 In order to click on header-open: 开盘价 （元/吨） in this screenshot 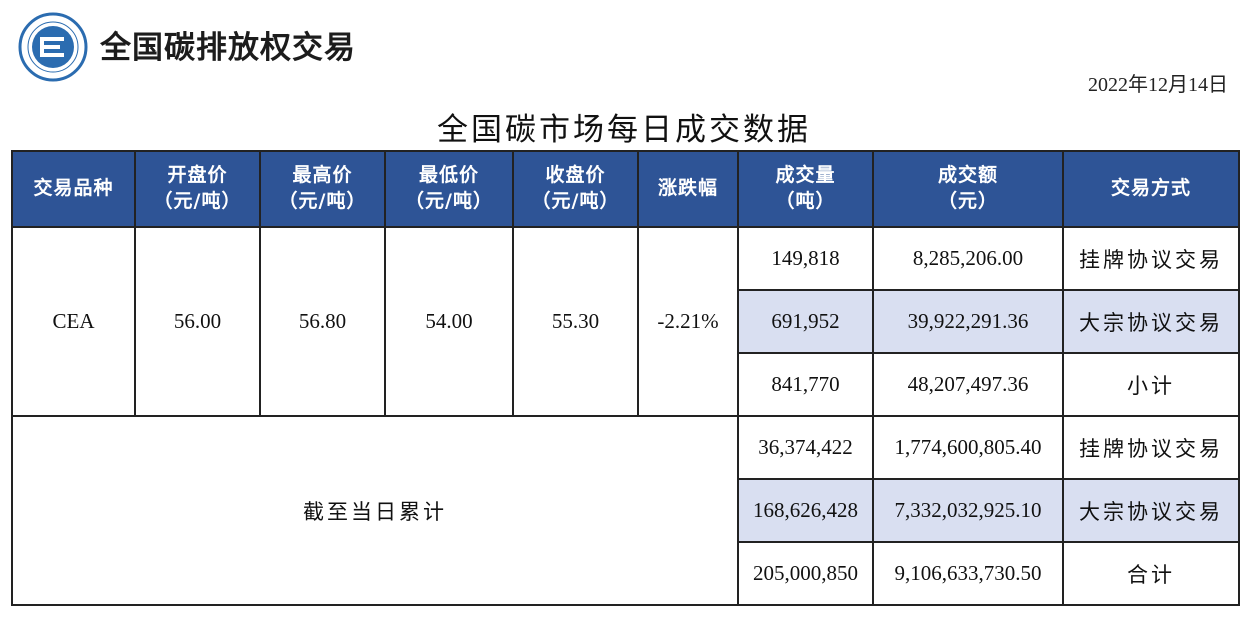, I will do `click(197, 189)`.